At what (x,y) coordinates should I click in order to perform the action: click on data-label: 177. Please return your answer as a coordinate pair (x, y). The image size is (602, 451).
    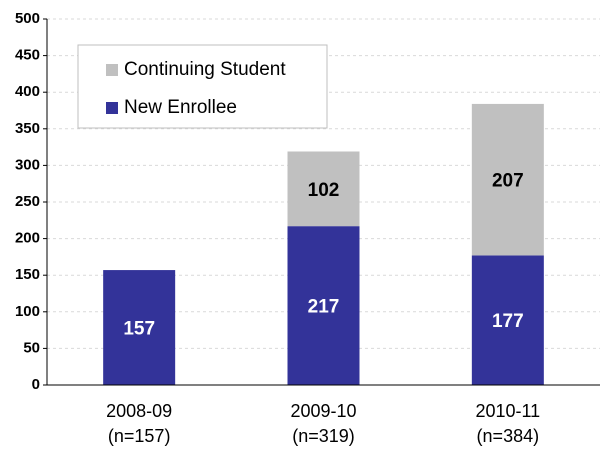
    Looking at the image, I should click on (508, 321).